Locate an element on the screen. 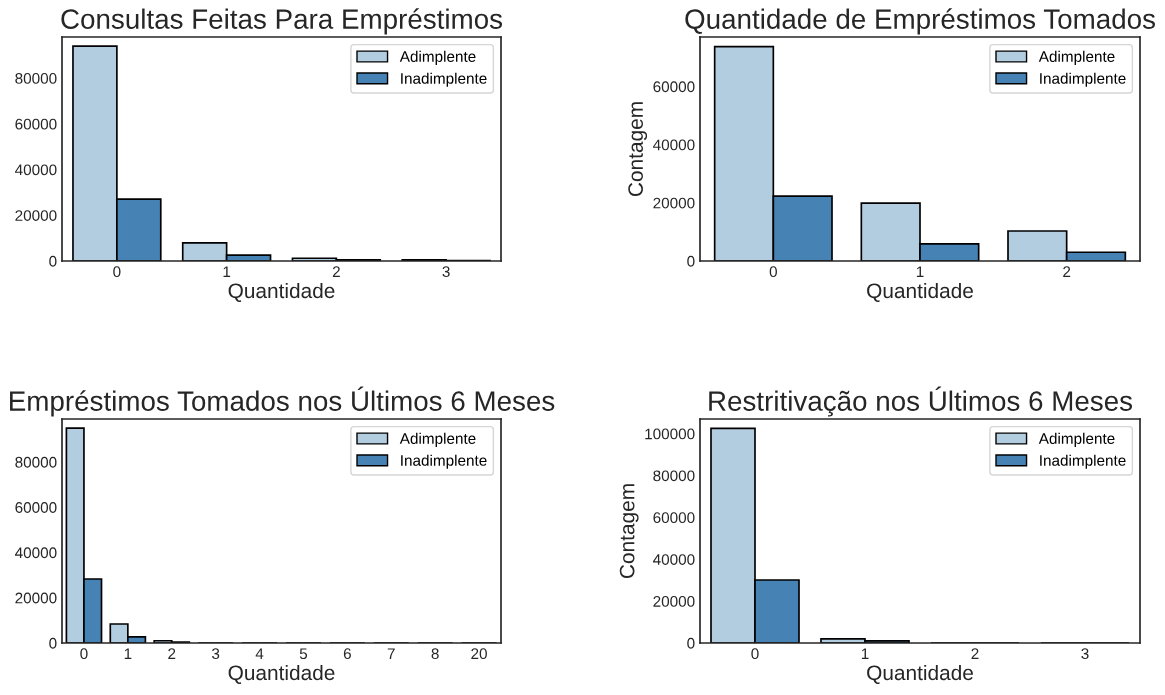 The height and width of the screenshot is (695, 1165). x-tick-label: 4 is located at coordinates (259, 653).